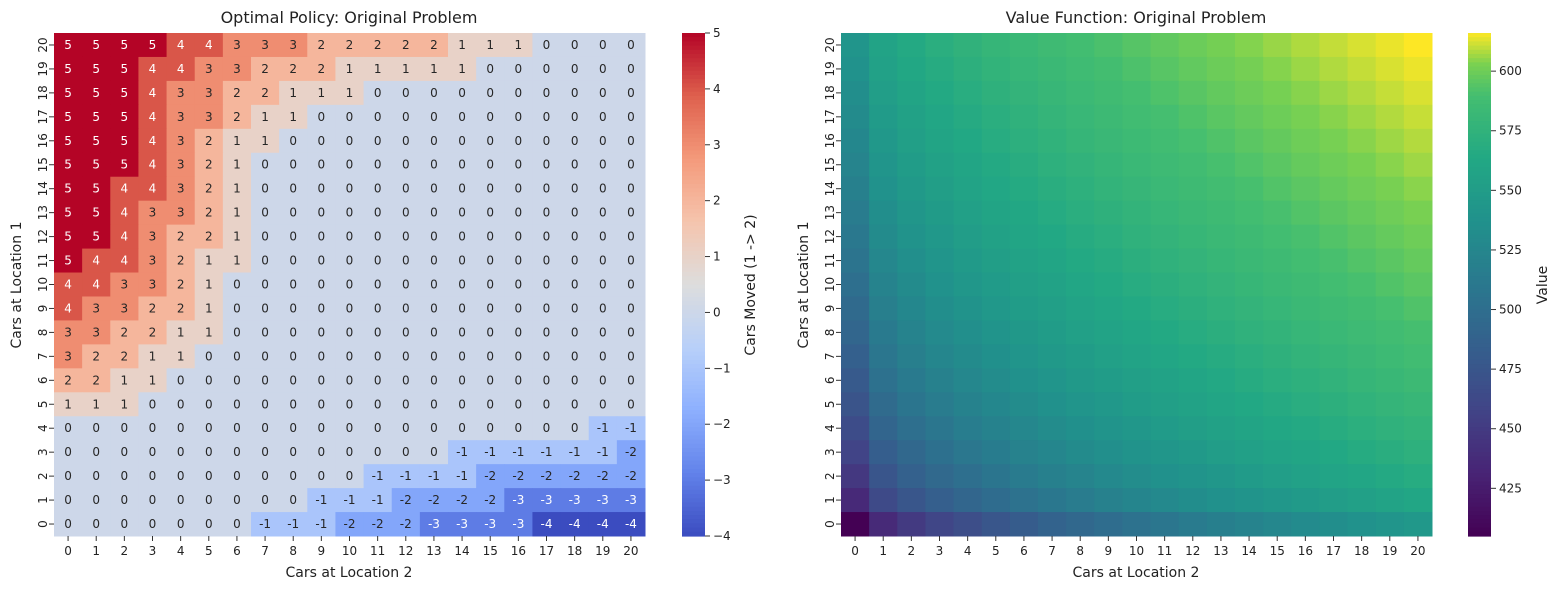  Describe the element at coordinates (350, 93) in the screenshot. I see `policy-cell-label: 1` at that location.